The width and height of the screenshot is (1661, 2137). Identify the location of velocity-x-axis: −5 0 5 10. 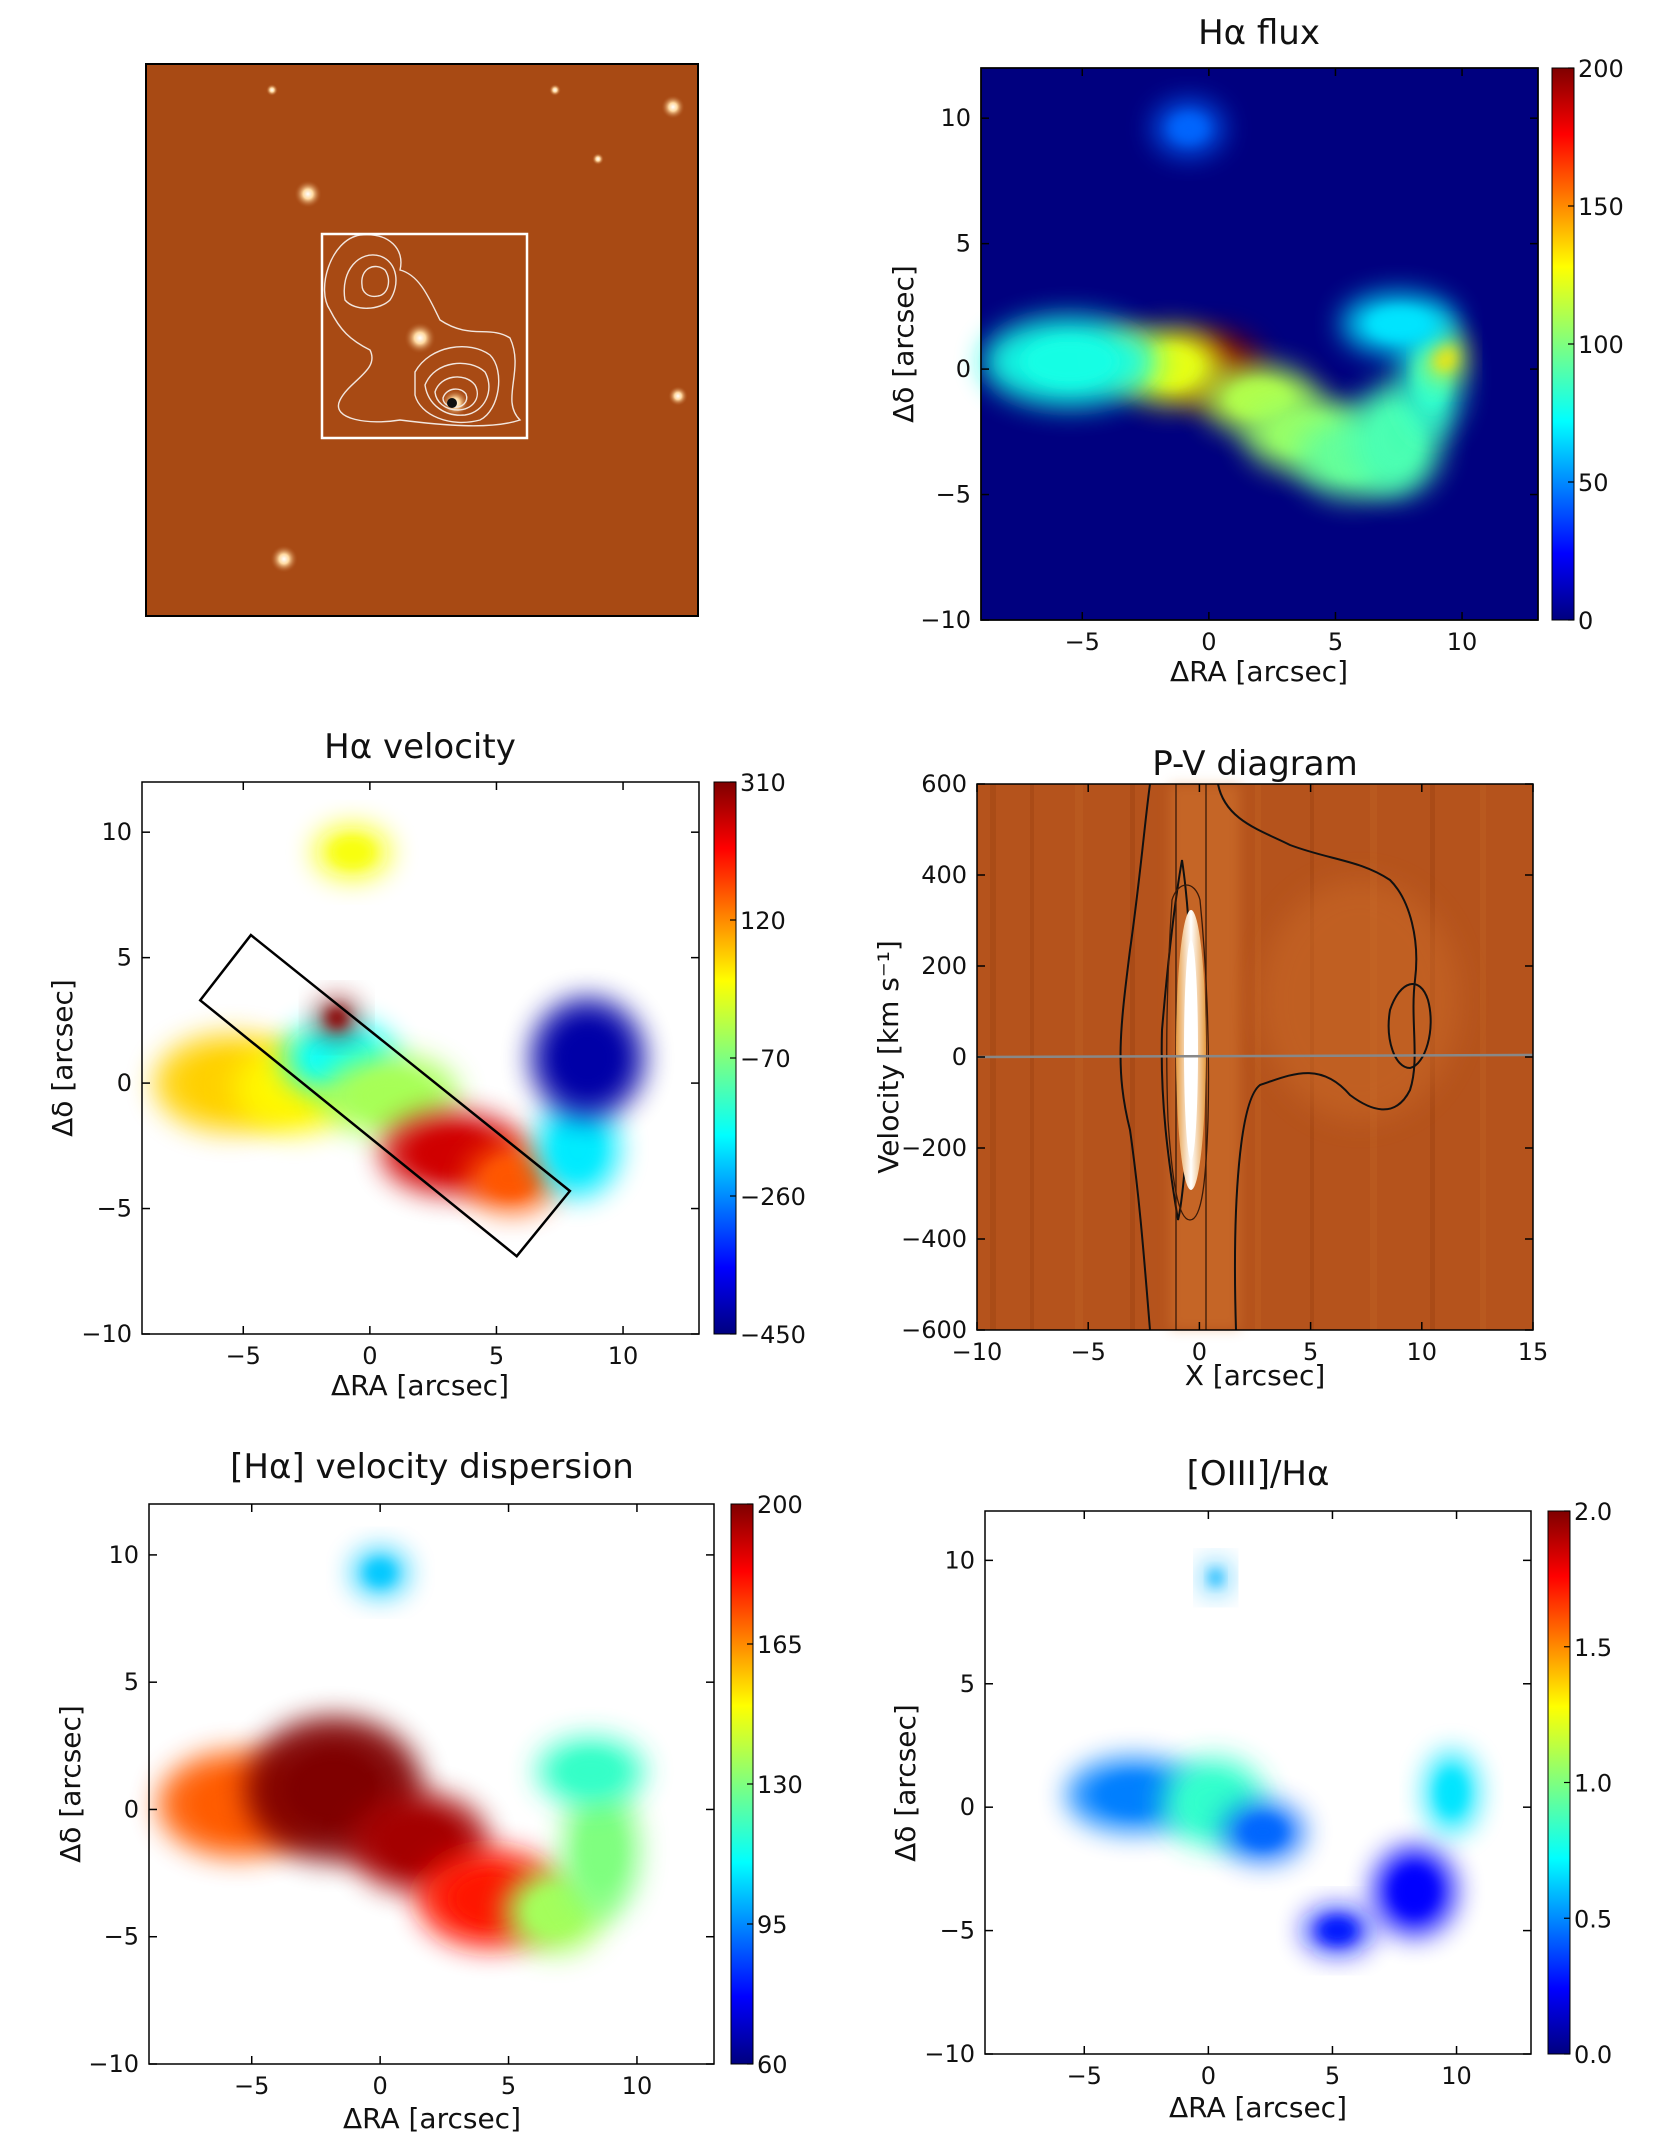
(432, 1076).